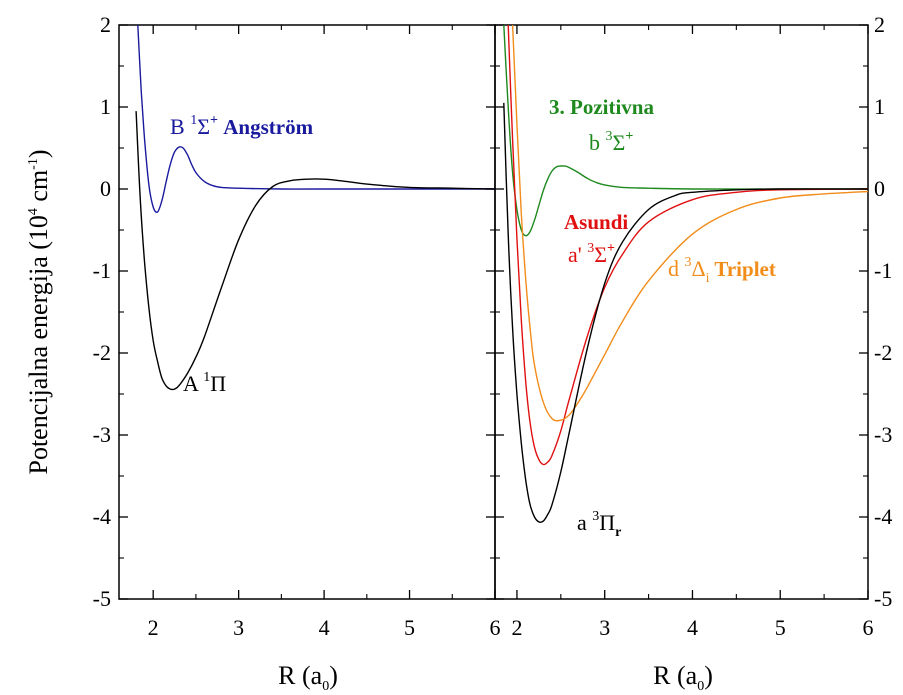 The image size is (903, 695). What do you see at coordinates (683, 677) in the screenshot?
I see `x-axis-title-right: R (a0)` at bounding box center [683, 677].